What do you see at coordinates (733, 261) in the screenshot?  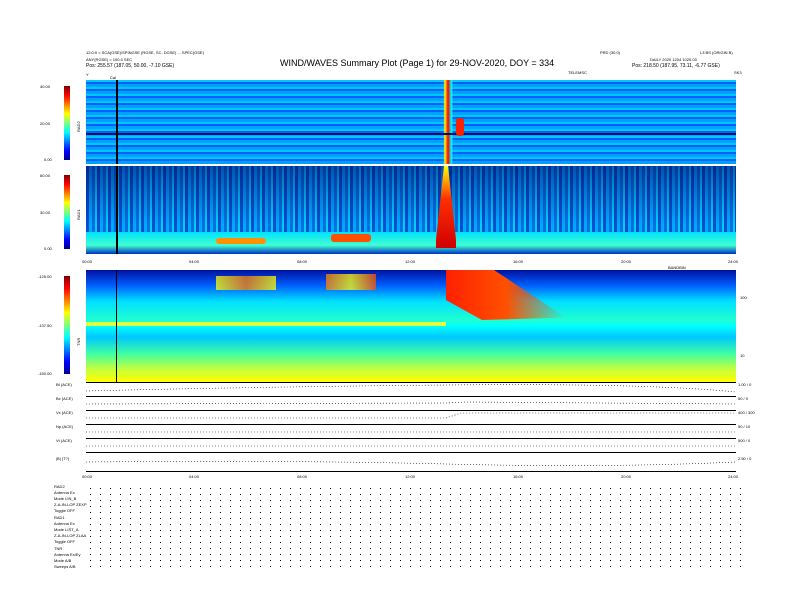 I see `rad-time-tick: 24:00` at bounding box center [733, 261].